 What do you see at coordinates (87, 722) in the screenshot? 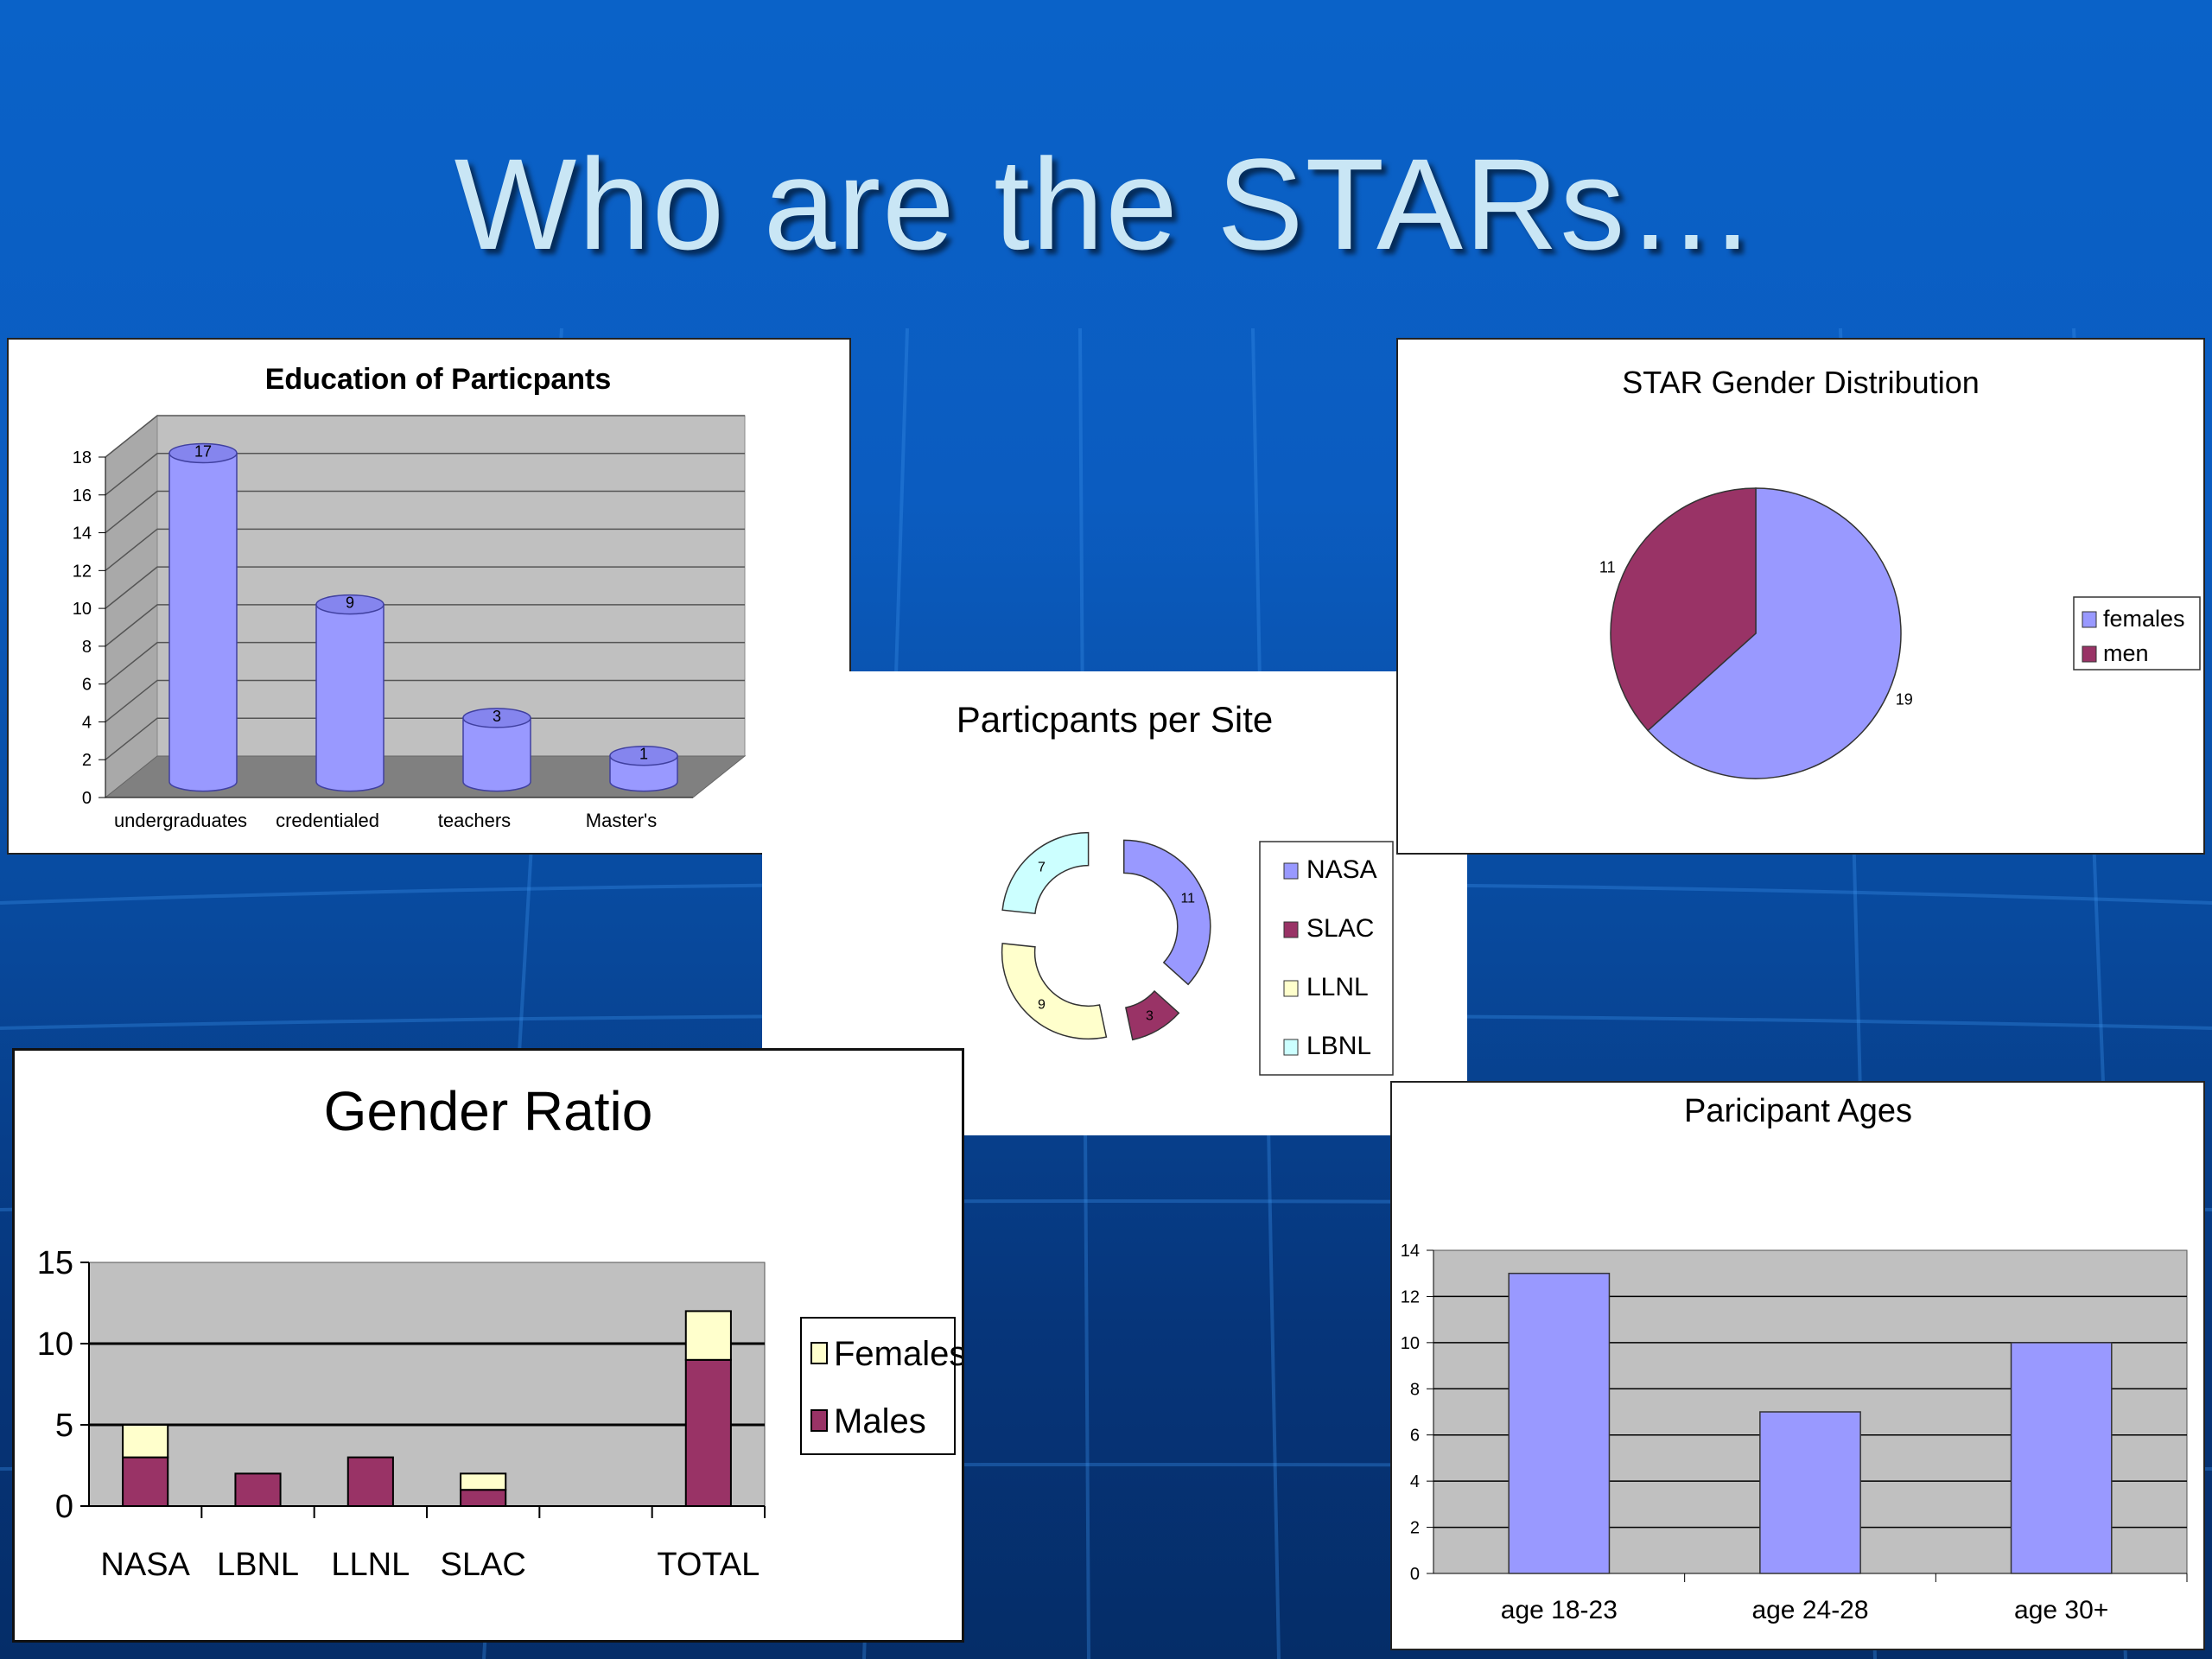
I see `y-tick-label: 4` at bounding box center [87, 722].